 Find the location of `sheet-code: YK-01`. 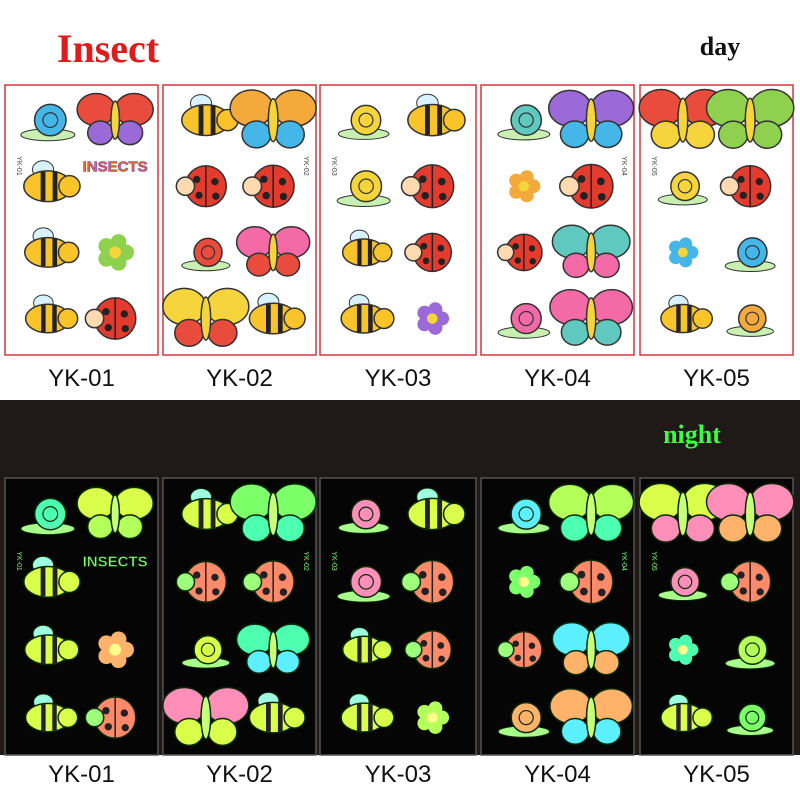

sheet-code: YK-01 is located at coordinates (18, 561).